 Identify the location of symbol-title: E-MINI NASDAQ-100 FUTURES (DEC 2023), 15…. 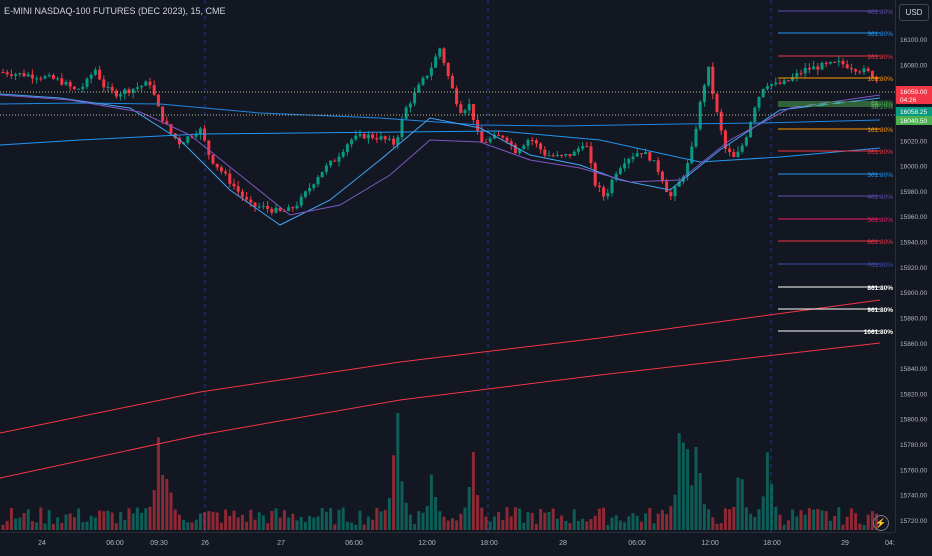
(115, 11).